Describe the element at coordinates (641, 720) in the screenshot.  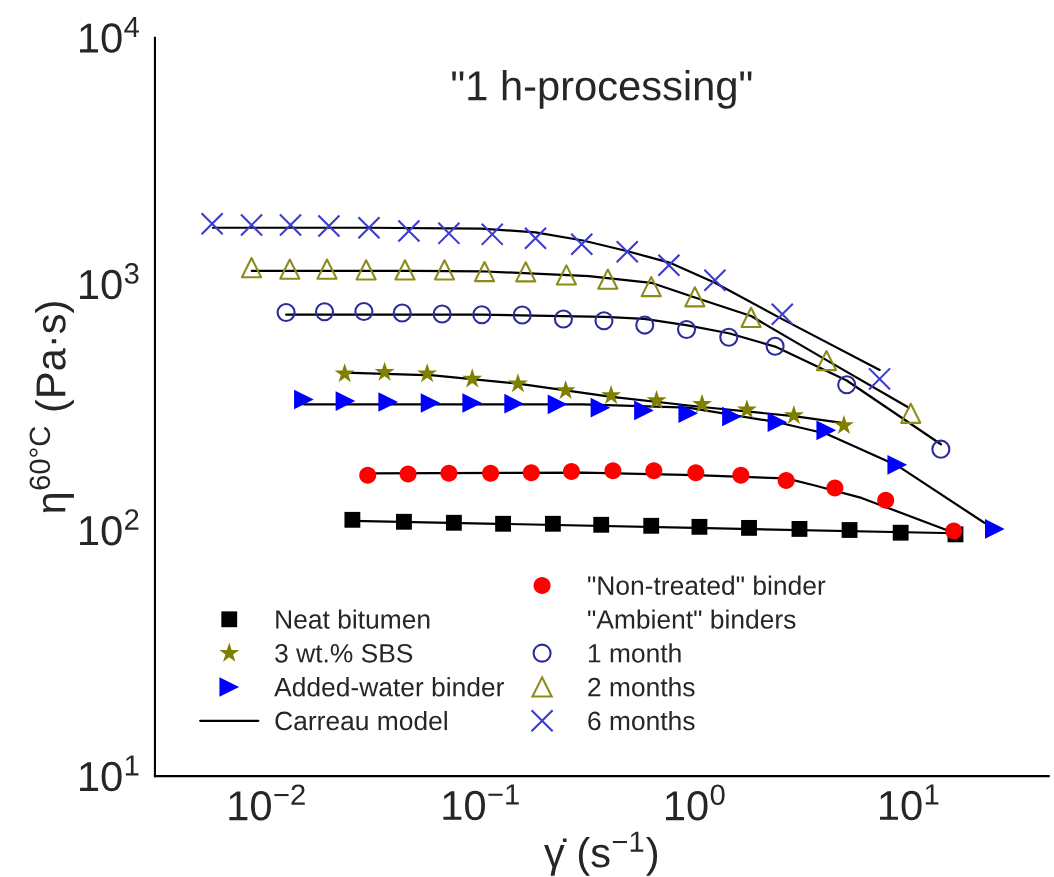
I see `legend-label: 6 months` at that location.